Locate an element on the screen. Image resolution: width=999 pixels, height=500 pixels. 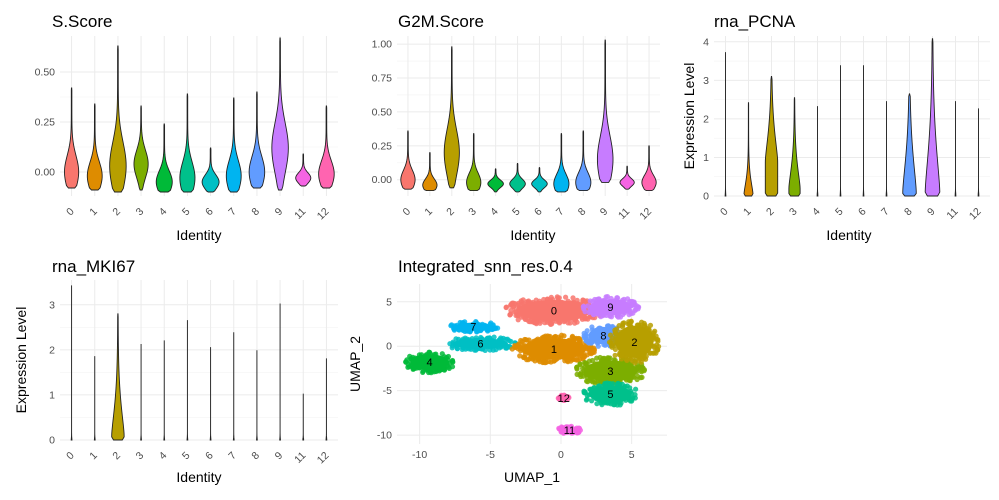
y-tick-label: 0.50 is located at coordinates (382, 112).